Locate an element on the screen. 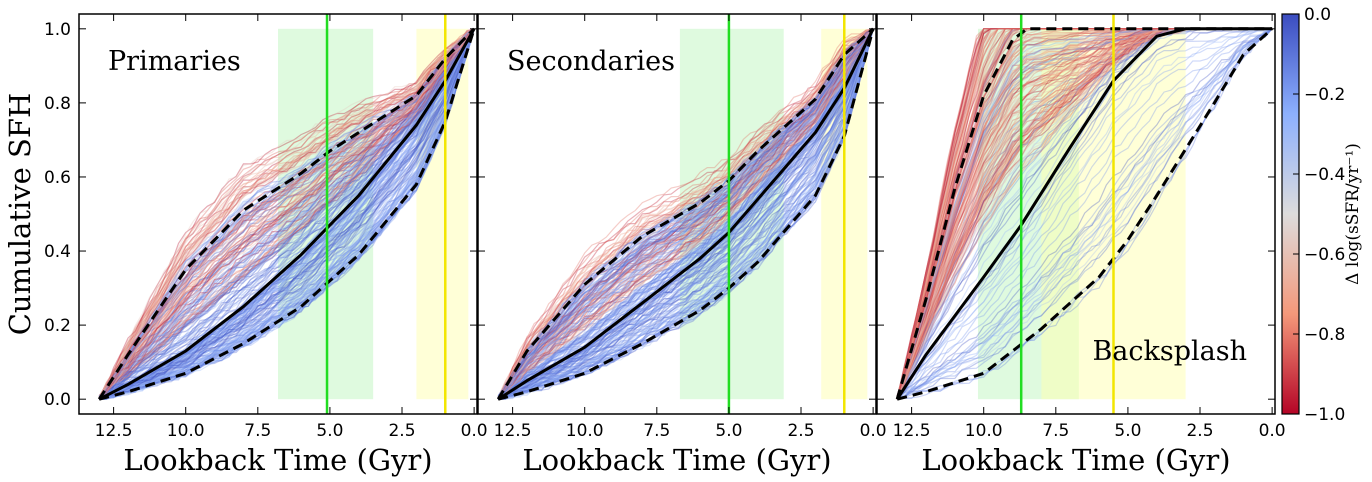 The height and width of the screenshot is (482, 1372). y-tick-label: 0.2 is located at coordinates (57, 326).